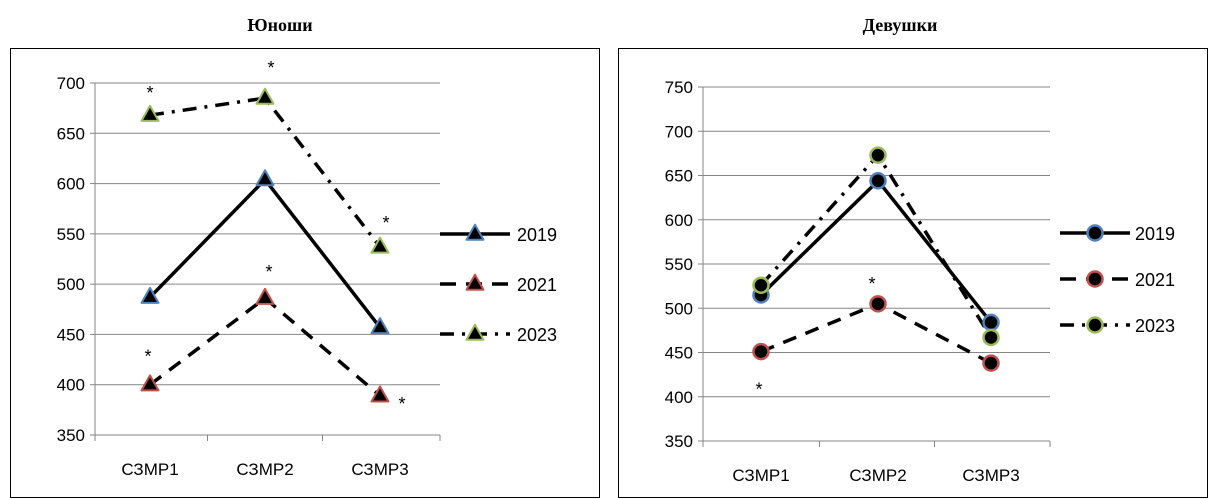 This screenshot has width=1208, height=499. Describe the element at coordinates (71, 435) in the screenshot. I see `left-ytick-label-350: 350` at that location.